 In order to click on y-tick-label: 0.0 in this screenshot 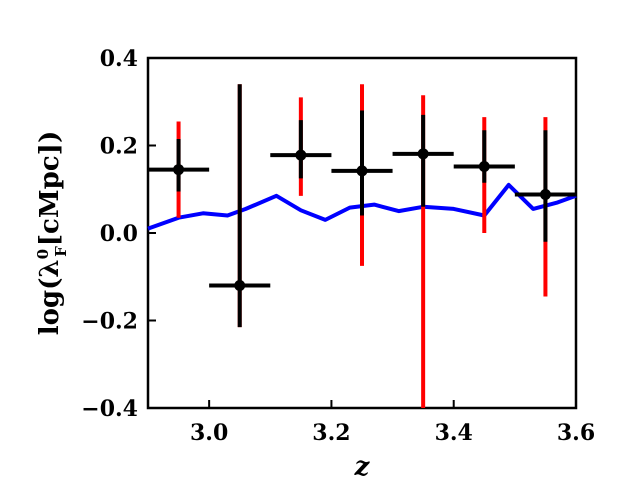, I will do `click(119, 234)`.